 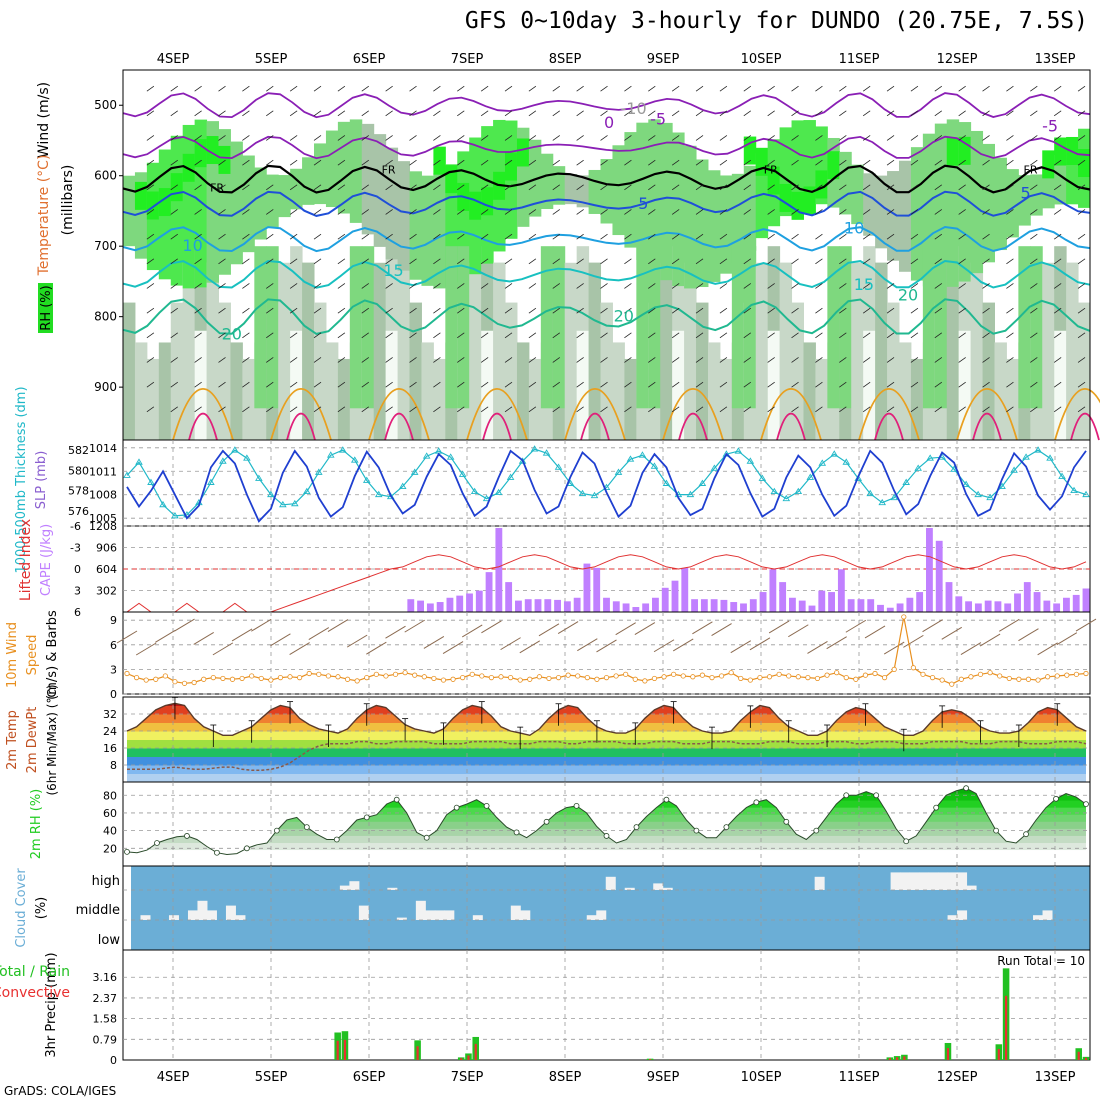 I want to click on bottom-day-label: 7SEP, so click(x=467, y=1077).